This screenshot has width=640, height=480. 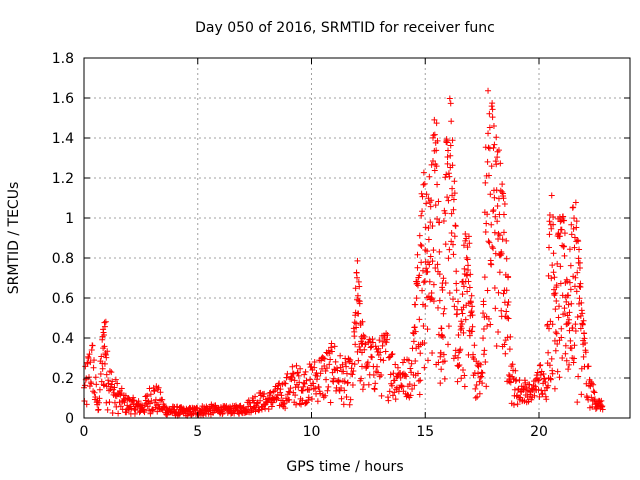 What do you see at coordinates (69, 419) in the screenshot?
I see `y-tick-label: 0` at bounding box center [69, 419].